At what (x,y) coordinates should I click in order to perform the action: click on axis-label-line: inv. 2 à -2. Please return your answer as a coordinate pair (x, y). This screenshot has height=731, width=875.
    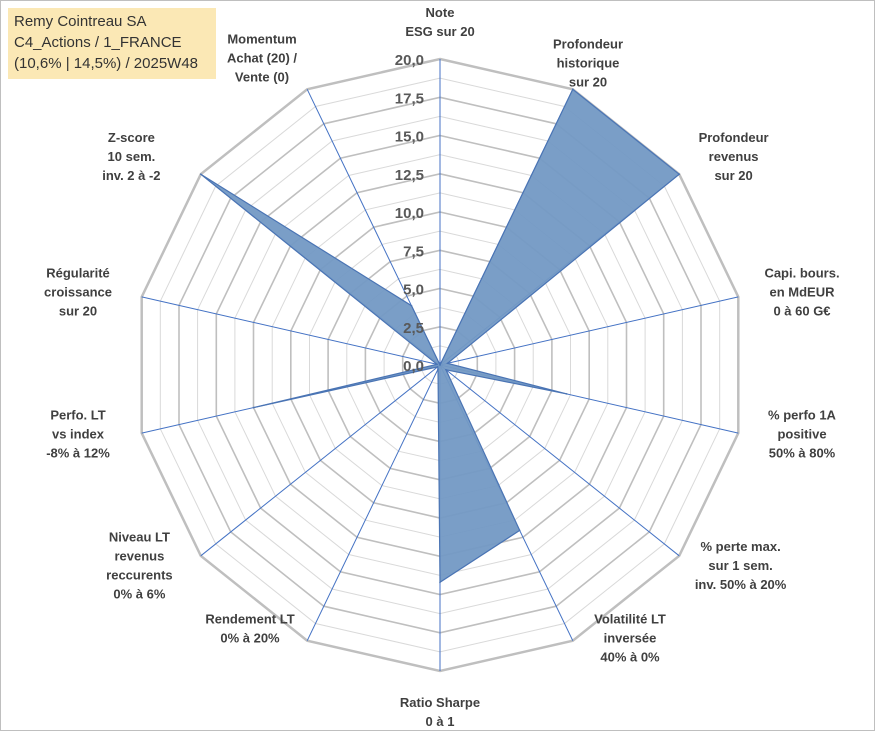
    Looking at the image, I should click on (131, 175).